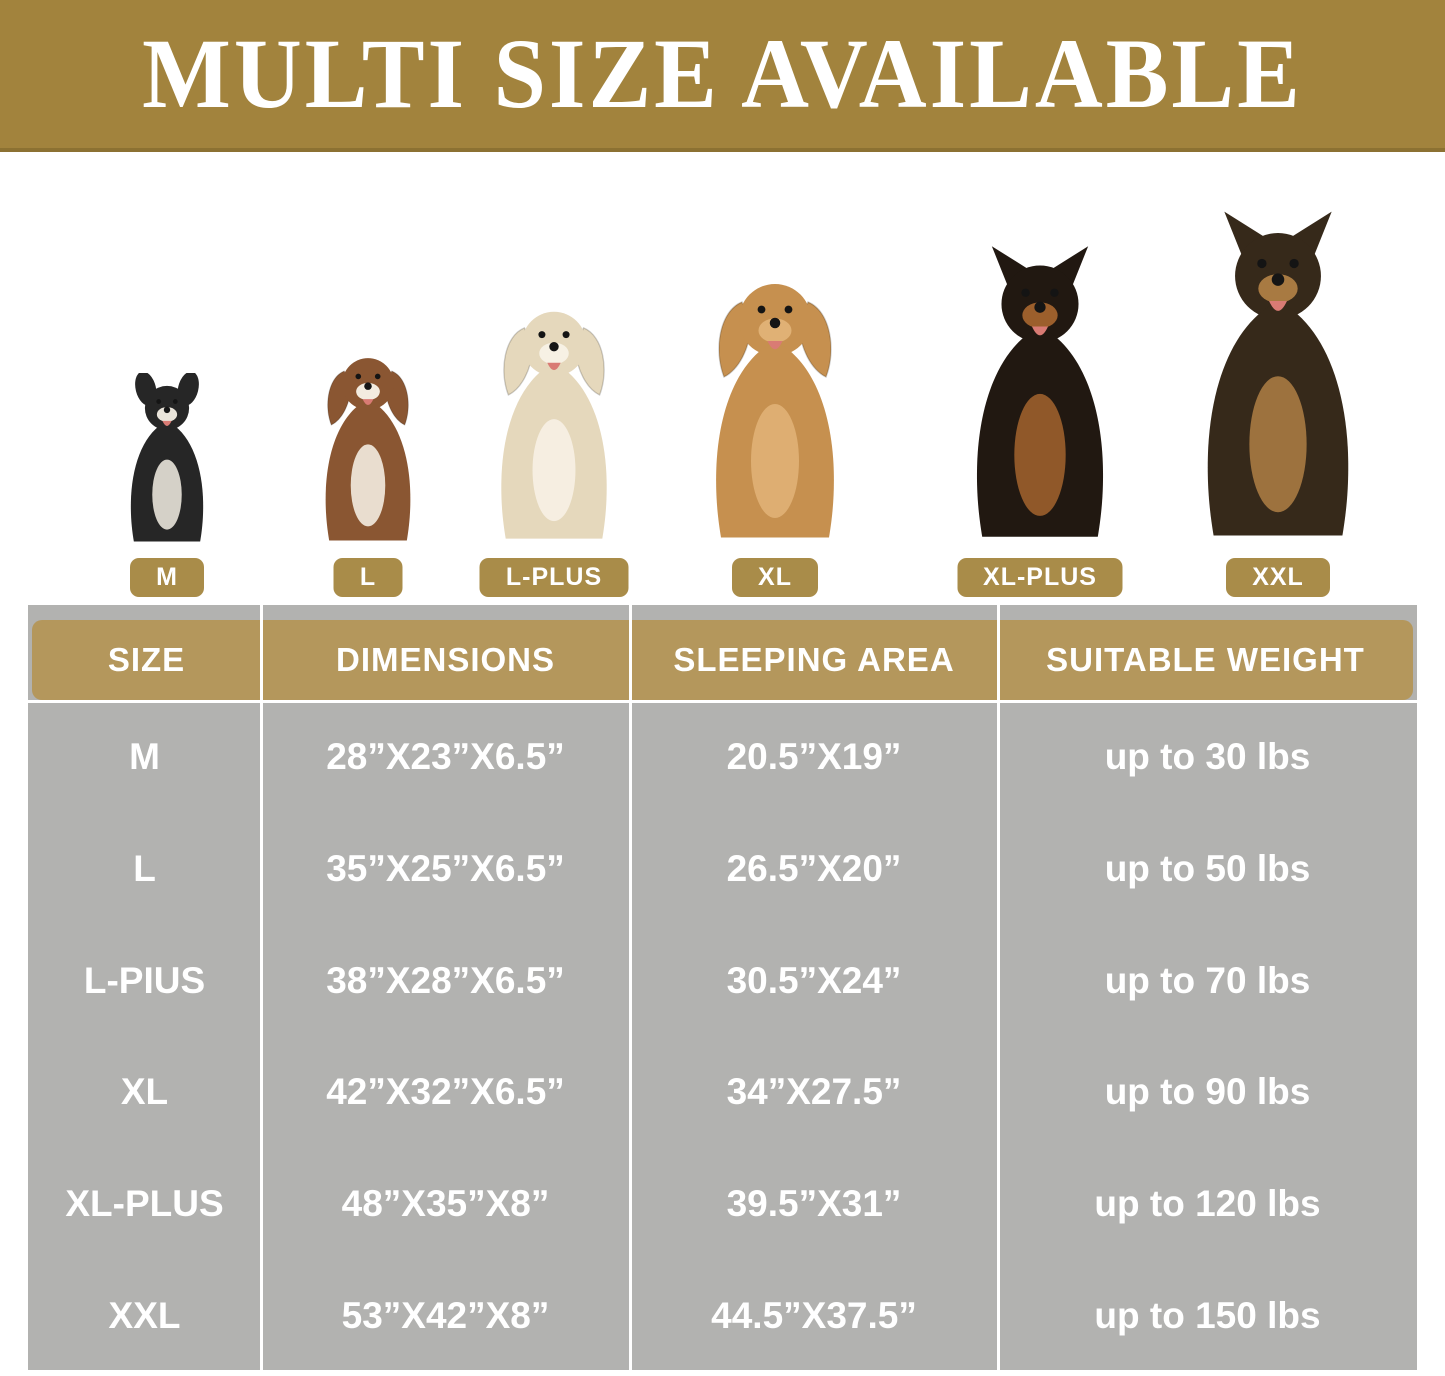 The width and height of the screenshot is (1445, 1376). What do you see at coordinates (814, 757) in the screenshot?
I see `cell-sleeping-area: 20.5”X19”` at bounding box center [814, 757].